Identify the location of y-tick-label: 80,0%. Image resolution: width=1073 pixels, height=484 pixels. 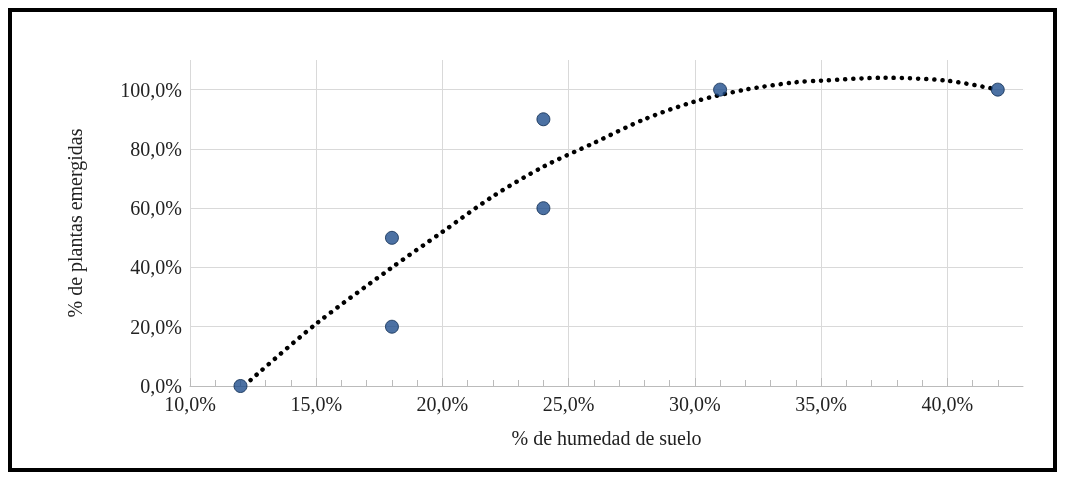
(156, 148).